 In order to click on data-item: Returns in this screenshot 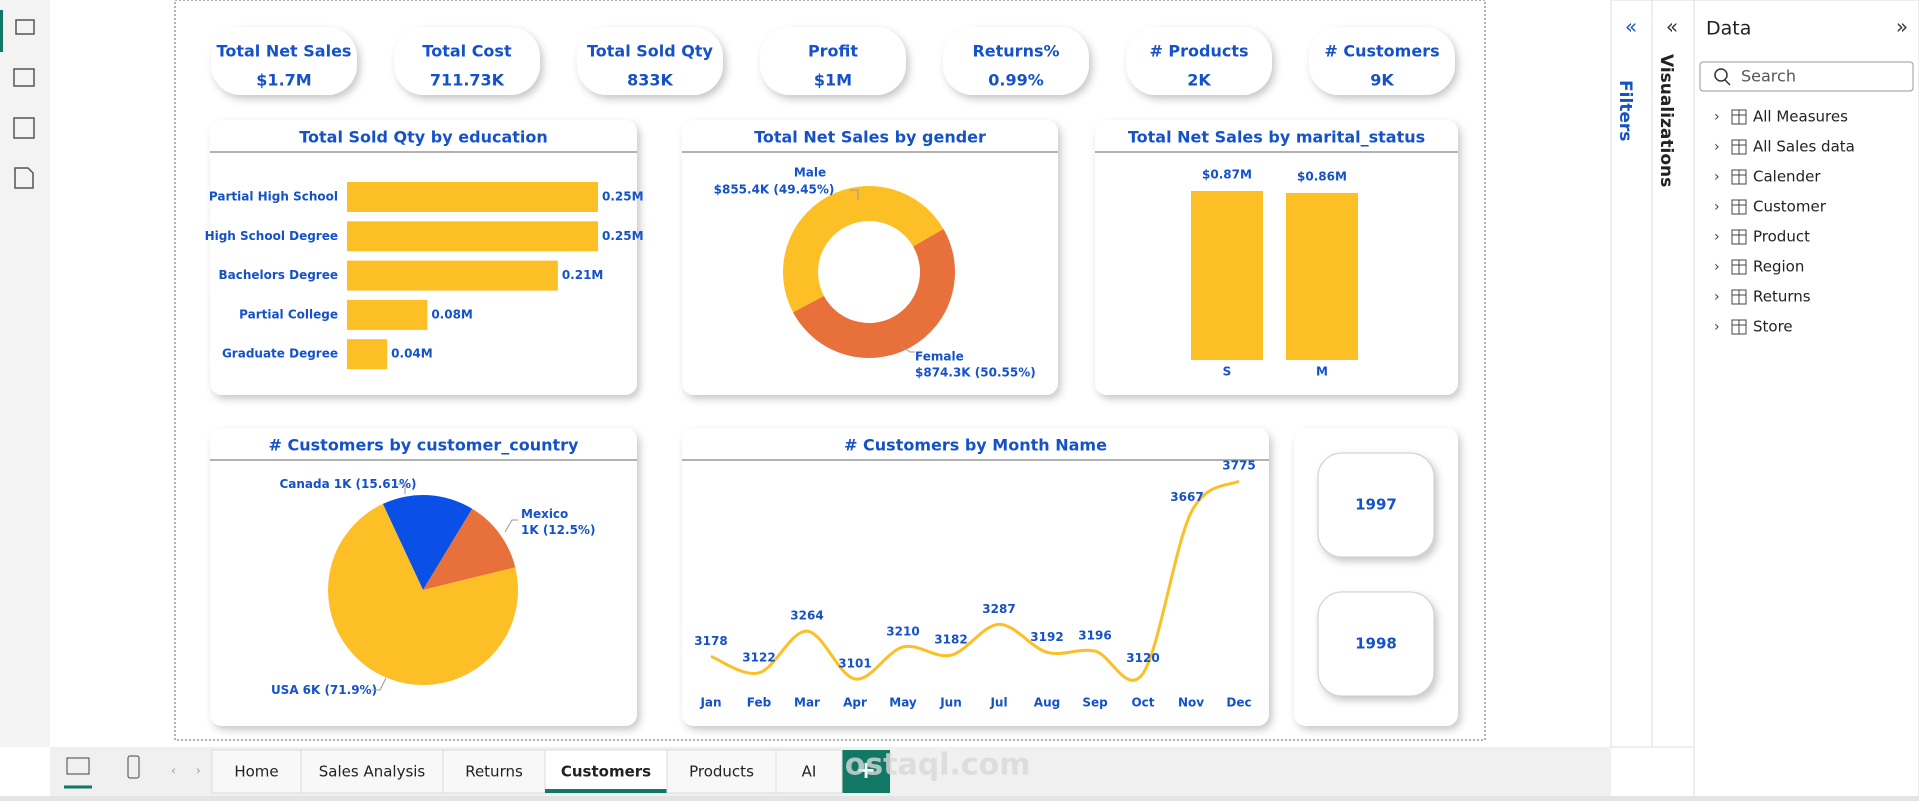, I will do `click(1782, 297)`.